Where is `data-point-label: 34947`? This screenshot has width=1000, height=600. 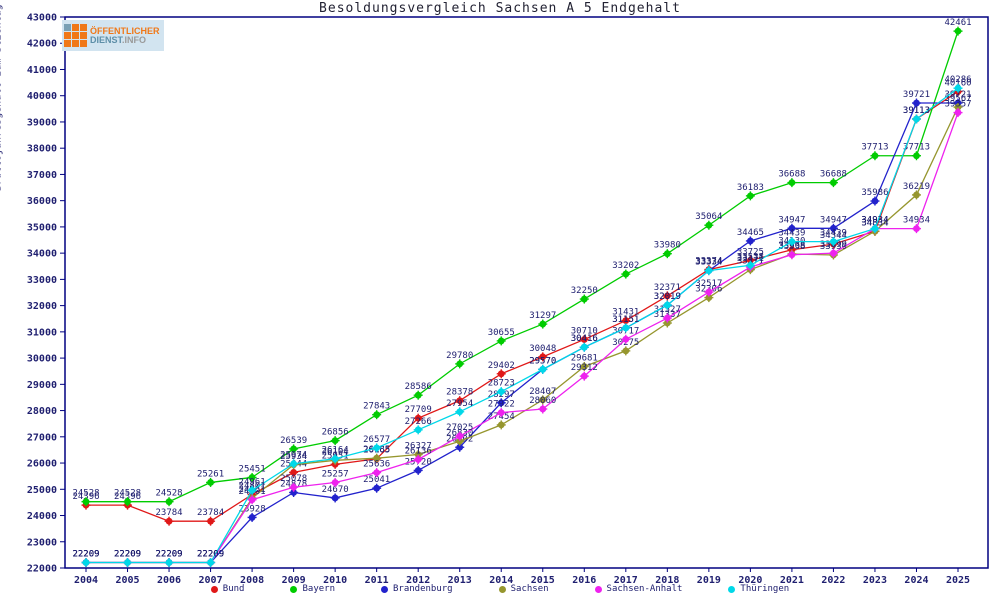
data-point-label: 34947 is located at coordinates (833, 220).